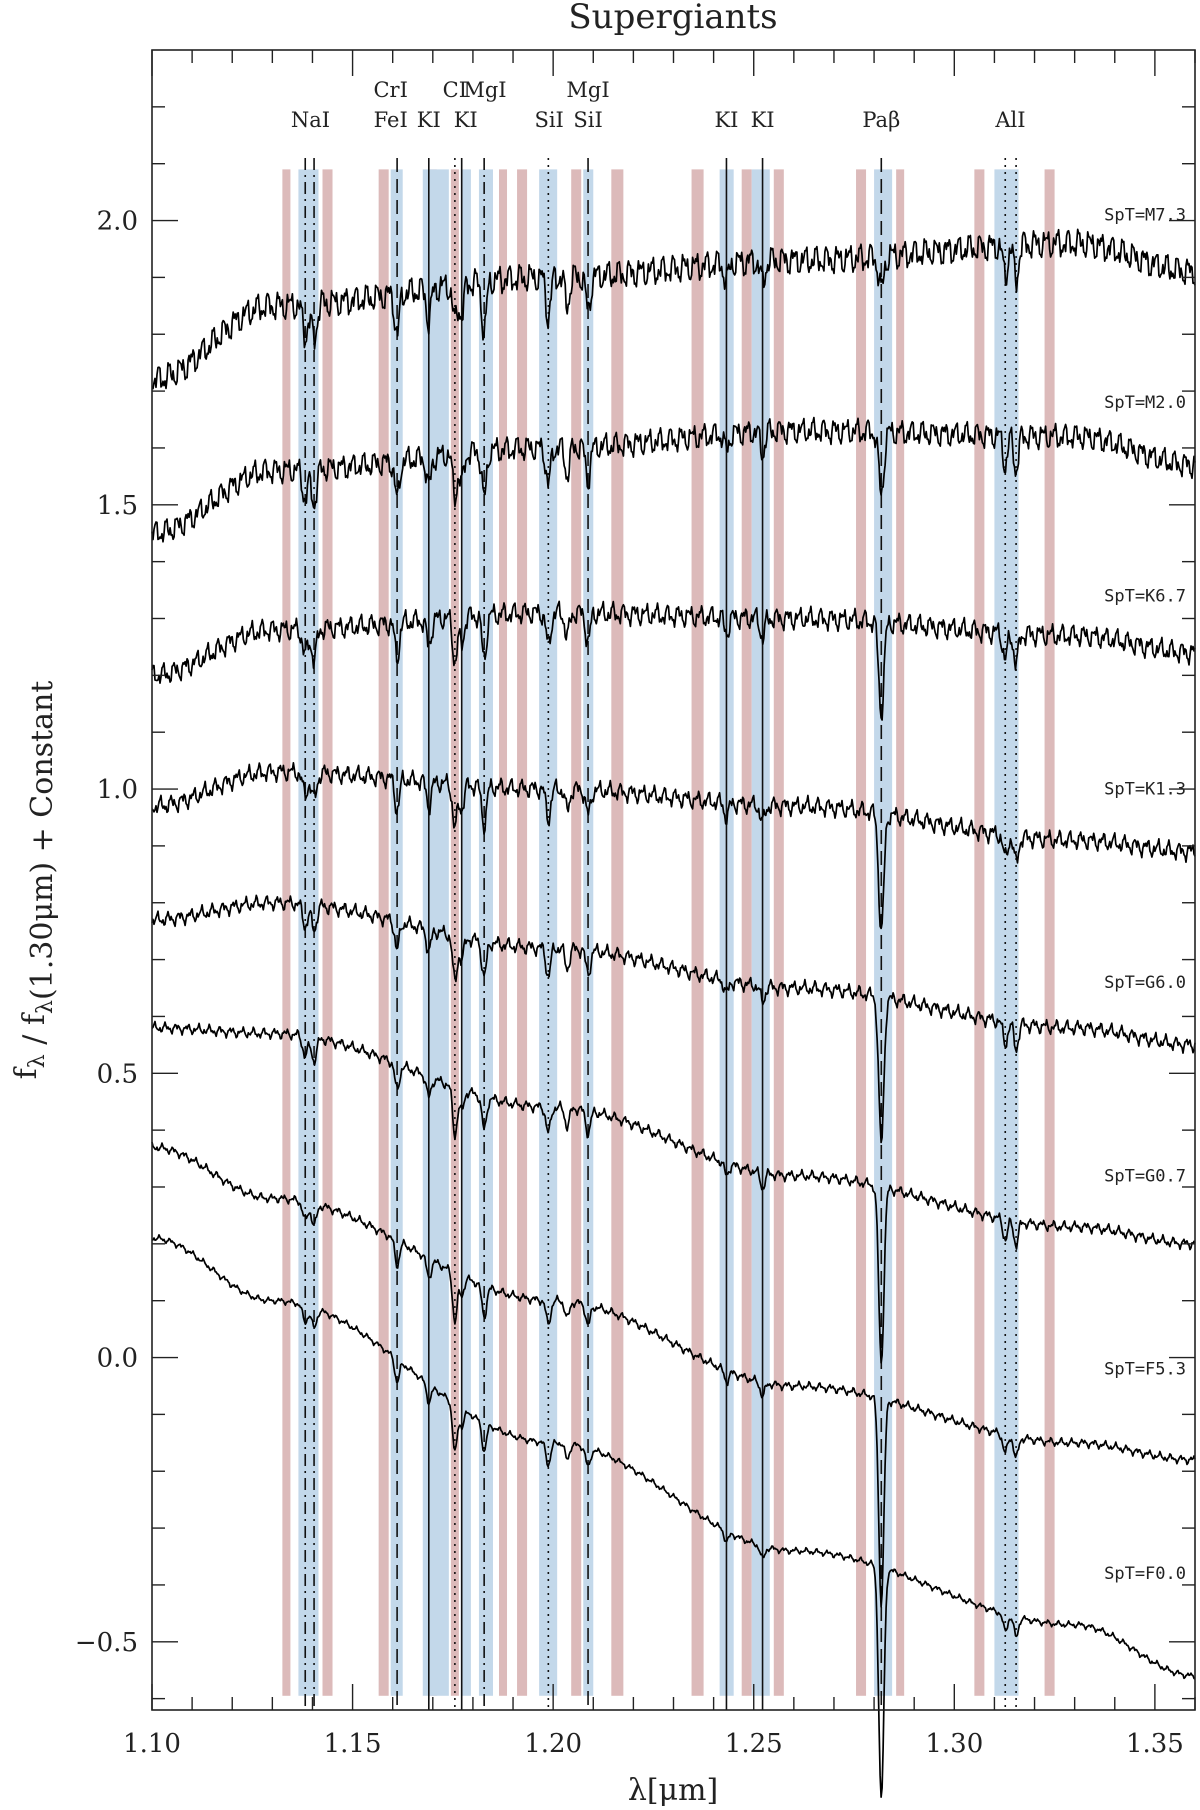 This screenshot has width=1200, height=1810. What do you see at coordinates (106, 1643) in the screenshot?
I see `y-tick-label-0: −0.5` at bounding box center [106, 1643].